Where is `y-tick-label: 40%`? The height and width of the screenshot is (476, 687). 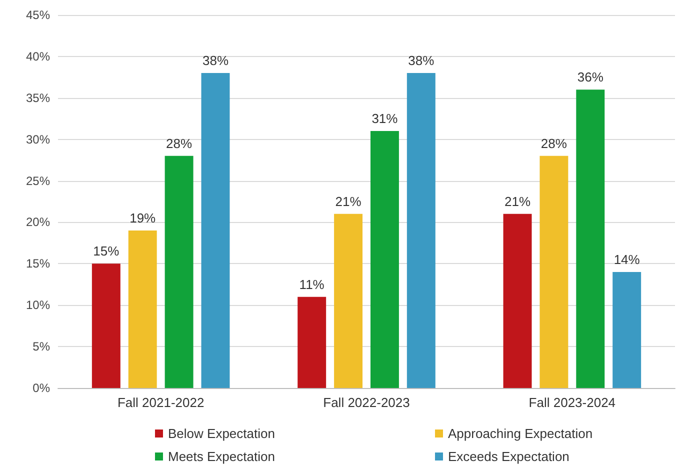 y-tick-label: 40% is located at coordinates (38, 56).